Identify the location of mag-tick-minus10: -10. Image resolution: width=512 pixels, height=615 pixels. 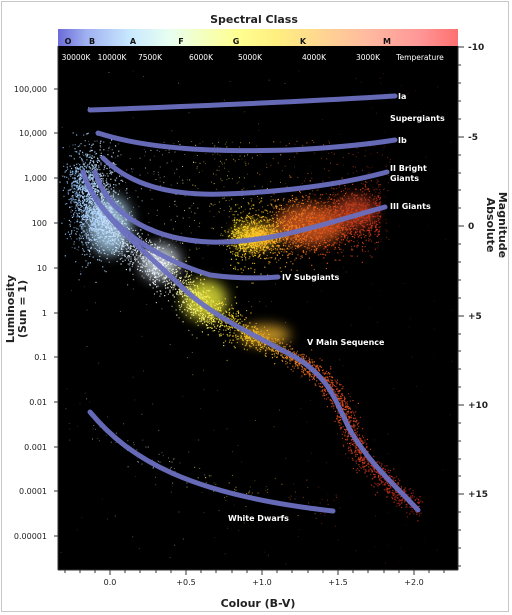
(476, 48).